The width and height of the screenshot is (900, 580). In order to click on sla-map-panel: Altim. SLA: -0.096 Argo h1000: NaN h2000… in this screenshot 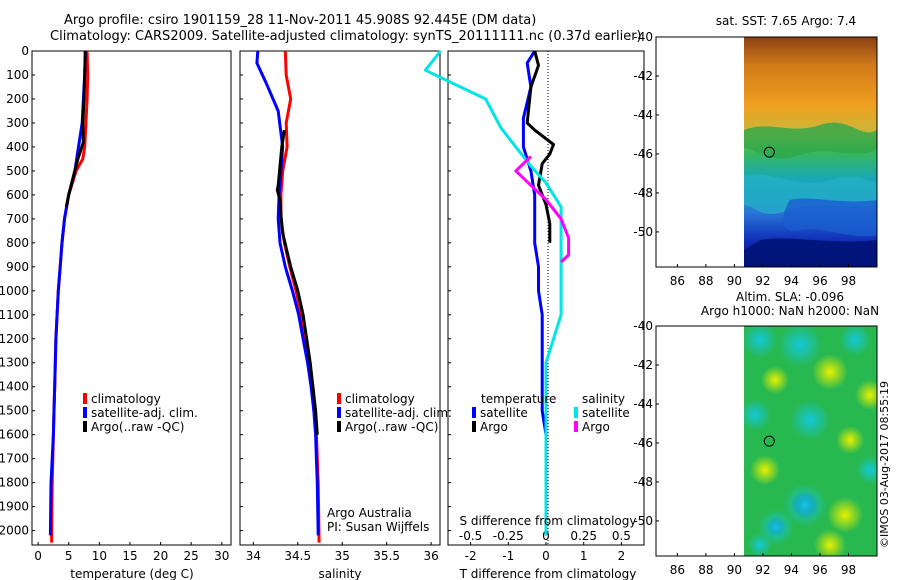, I will do `click(756, 433)`.